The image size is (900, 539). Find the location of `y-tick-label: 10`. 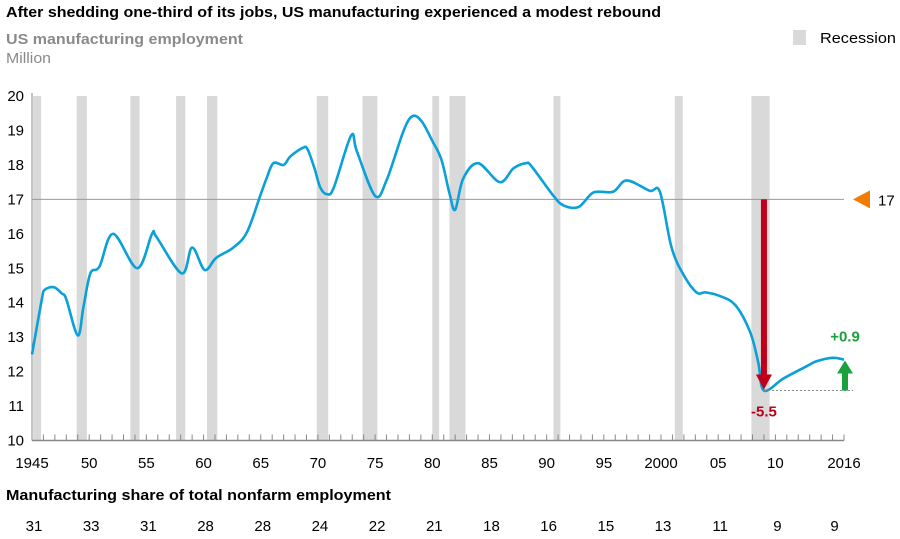

y-tick-label: 10 is located at coordinates (15, 441).